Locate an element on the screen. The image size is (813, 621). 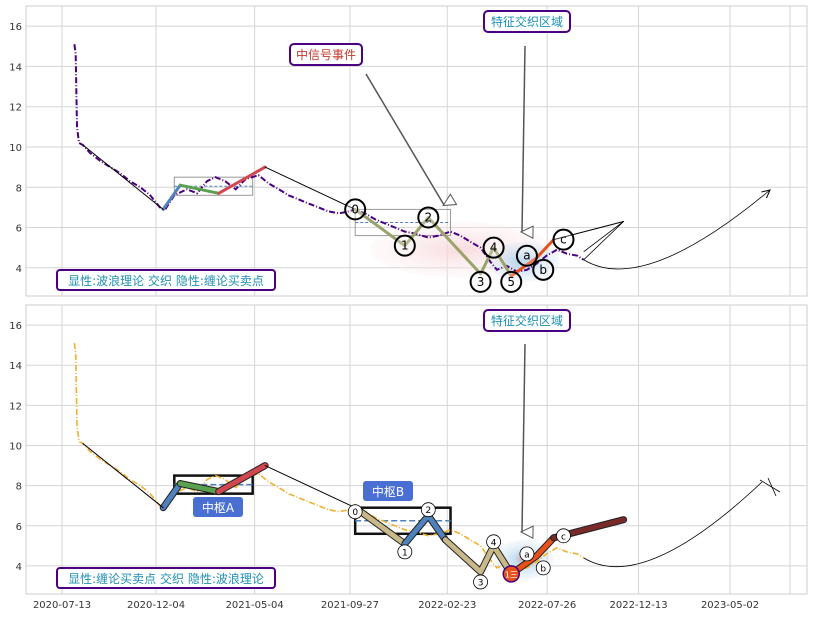
x-tick-label: 2022-12-13 is located at coordinates (639, 605).